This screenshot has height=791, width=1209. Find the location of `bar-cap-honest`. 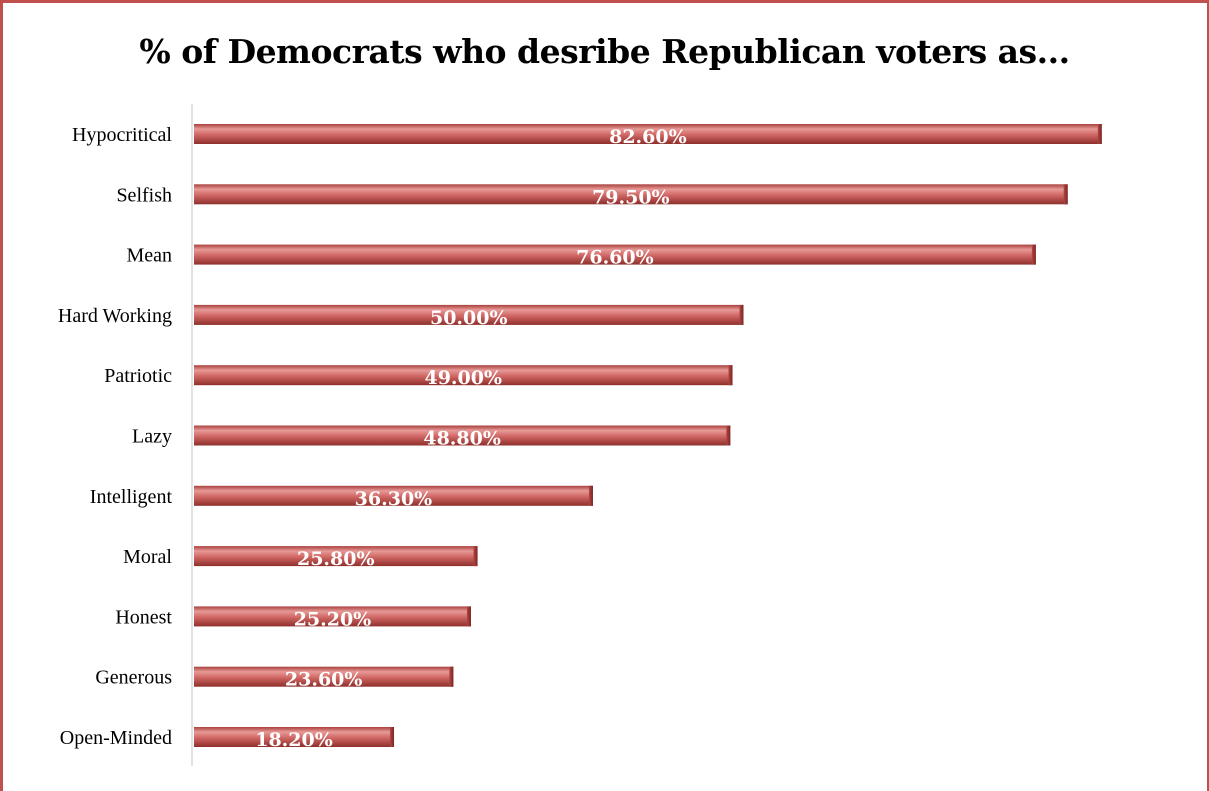

bar-cap-honest is located at coordinates (468, 616).